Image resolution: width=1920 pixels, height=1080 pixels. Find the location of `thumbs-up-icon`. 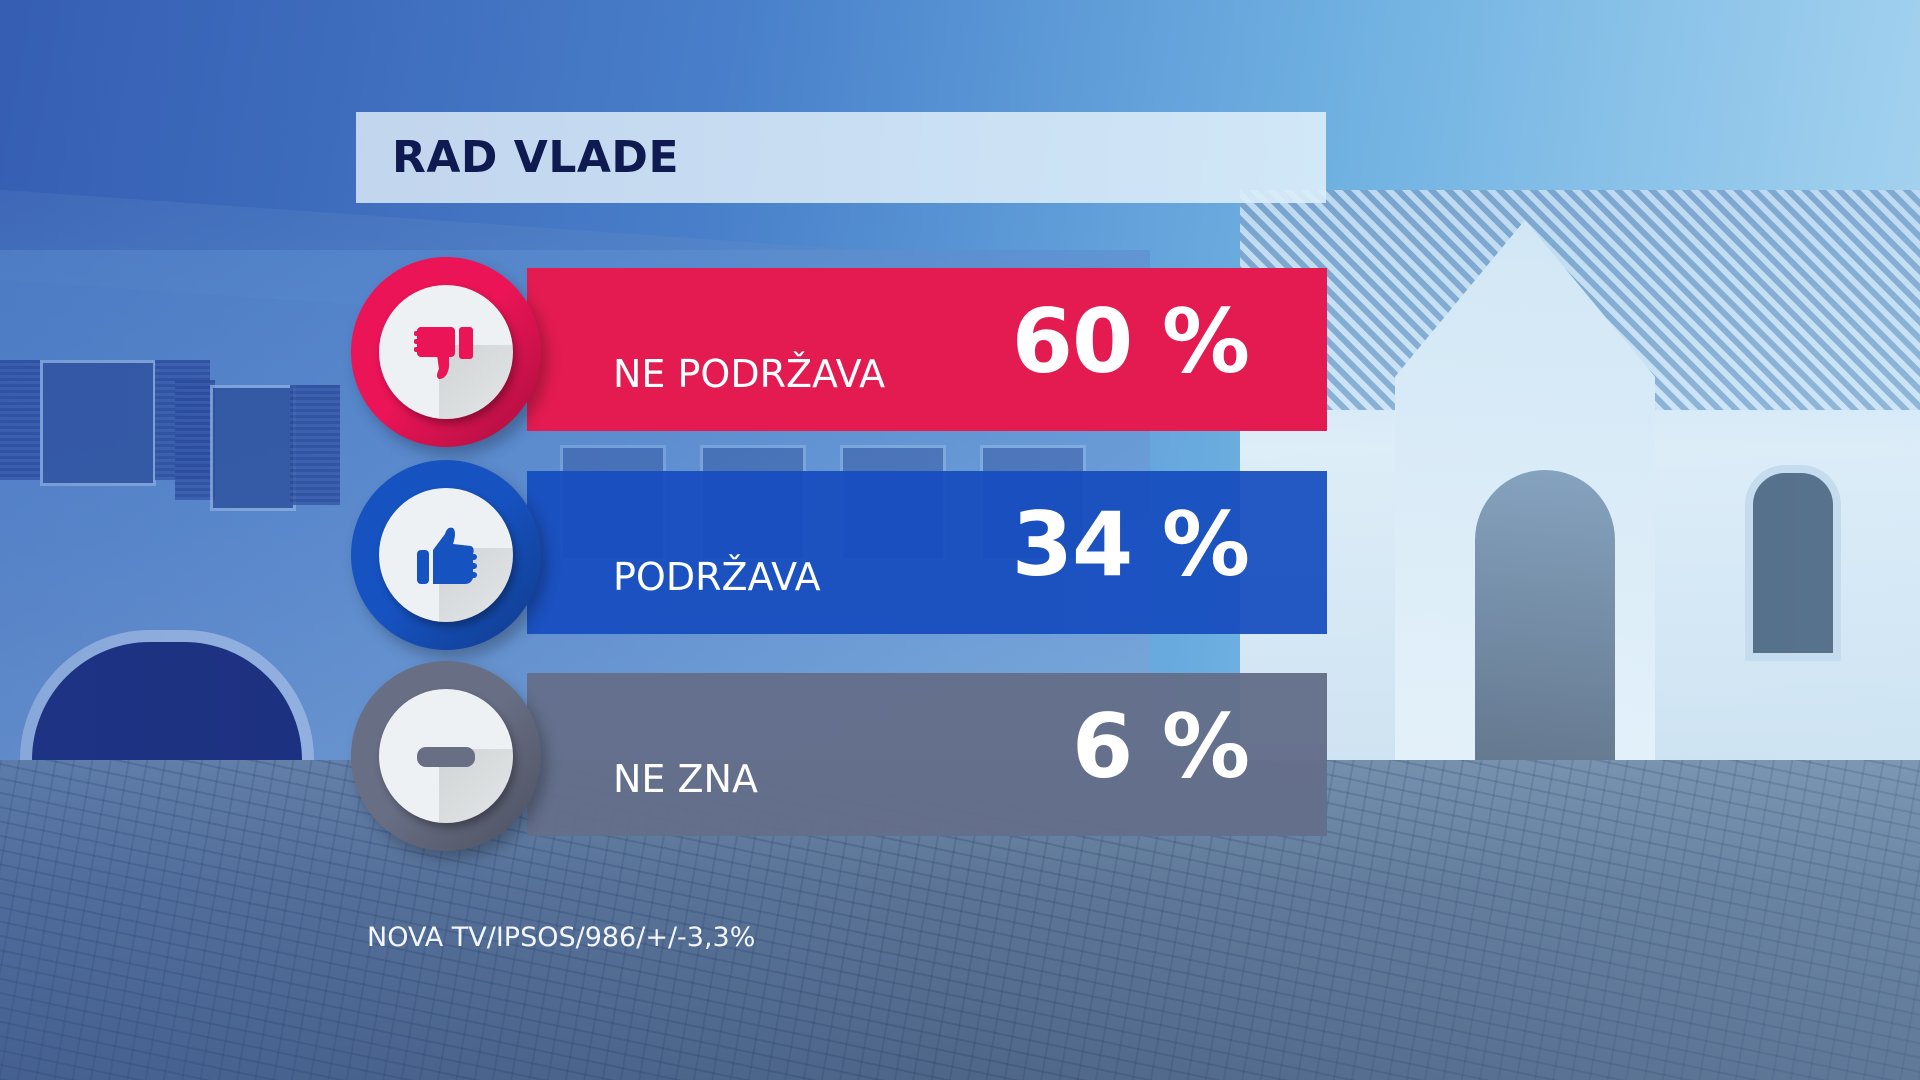

thumbs-up-icon is located at coordinates (447, 555).